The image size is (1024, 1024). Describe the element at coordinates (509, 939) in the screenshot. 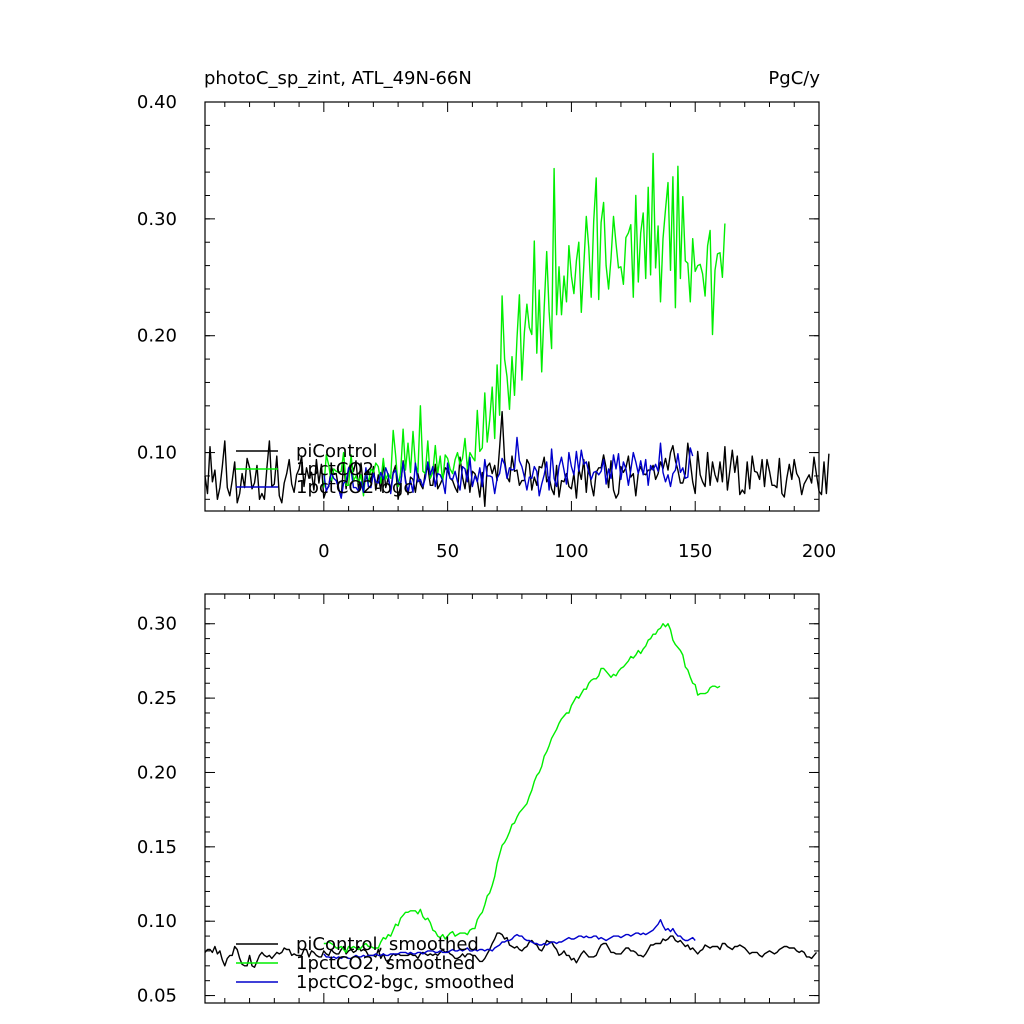

I see `series-line-1pctco2-bgc-smoothed` at that location.